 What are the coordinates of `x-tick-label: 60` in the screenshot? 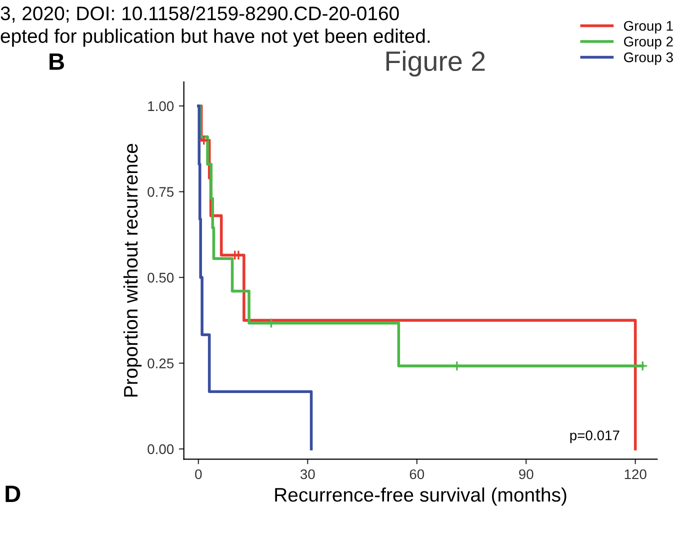 It's located at (417, 474).